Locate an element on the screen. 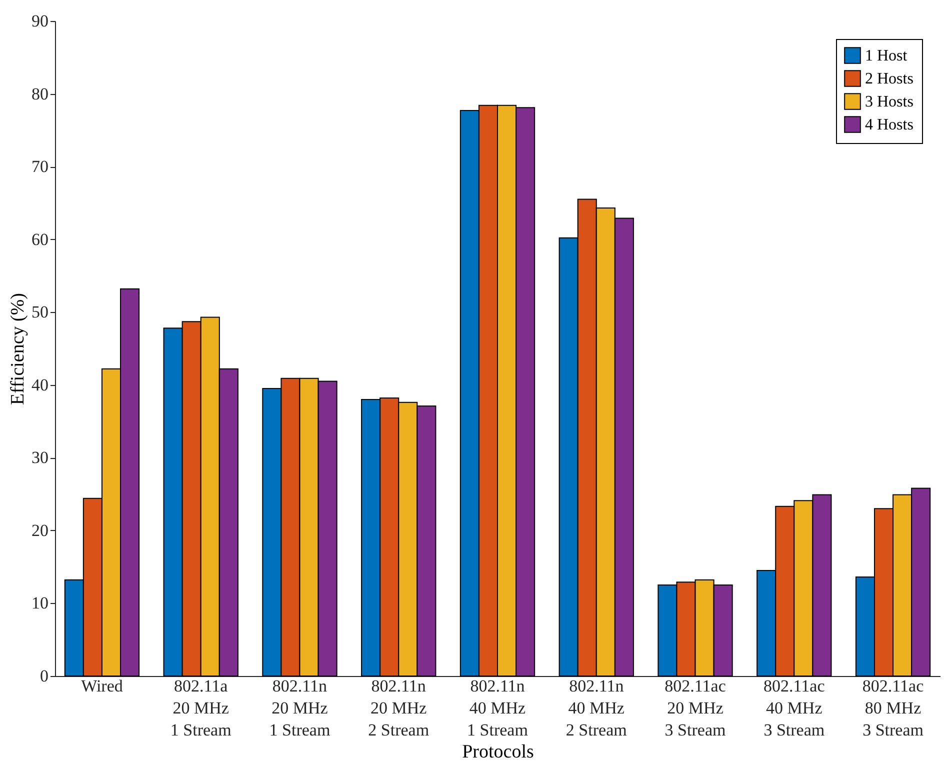 Image resolution: width=944 pixels, height=767 pixels. legend-label: 2 Hosts is located at coordinates (889, 79).